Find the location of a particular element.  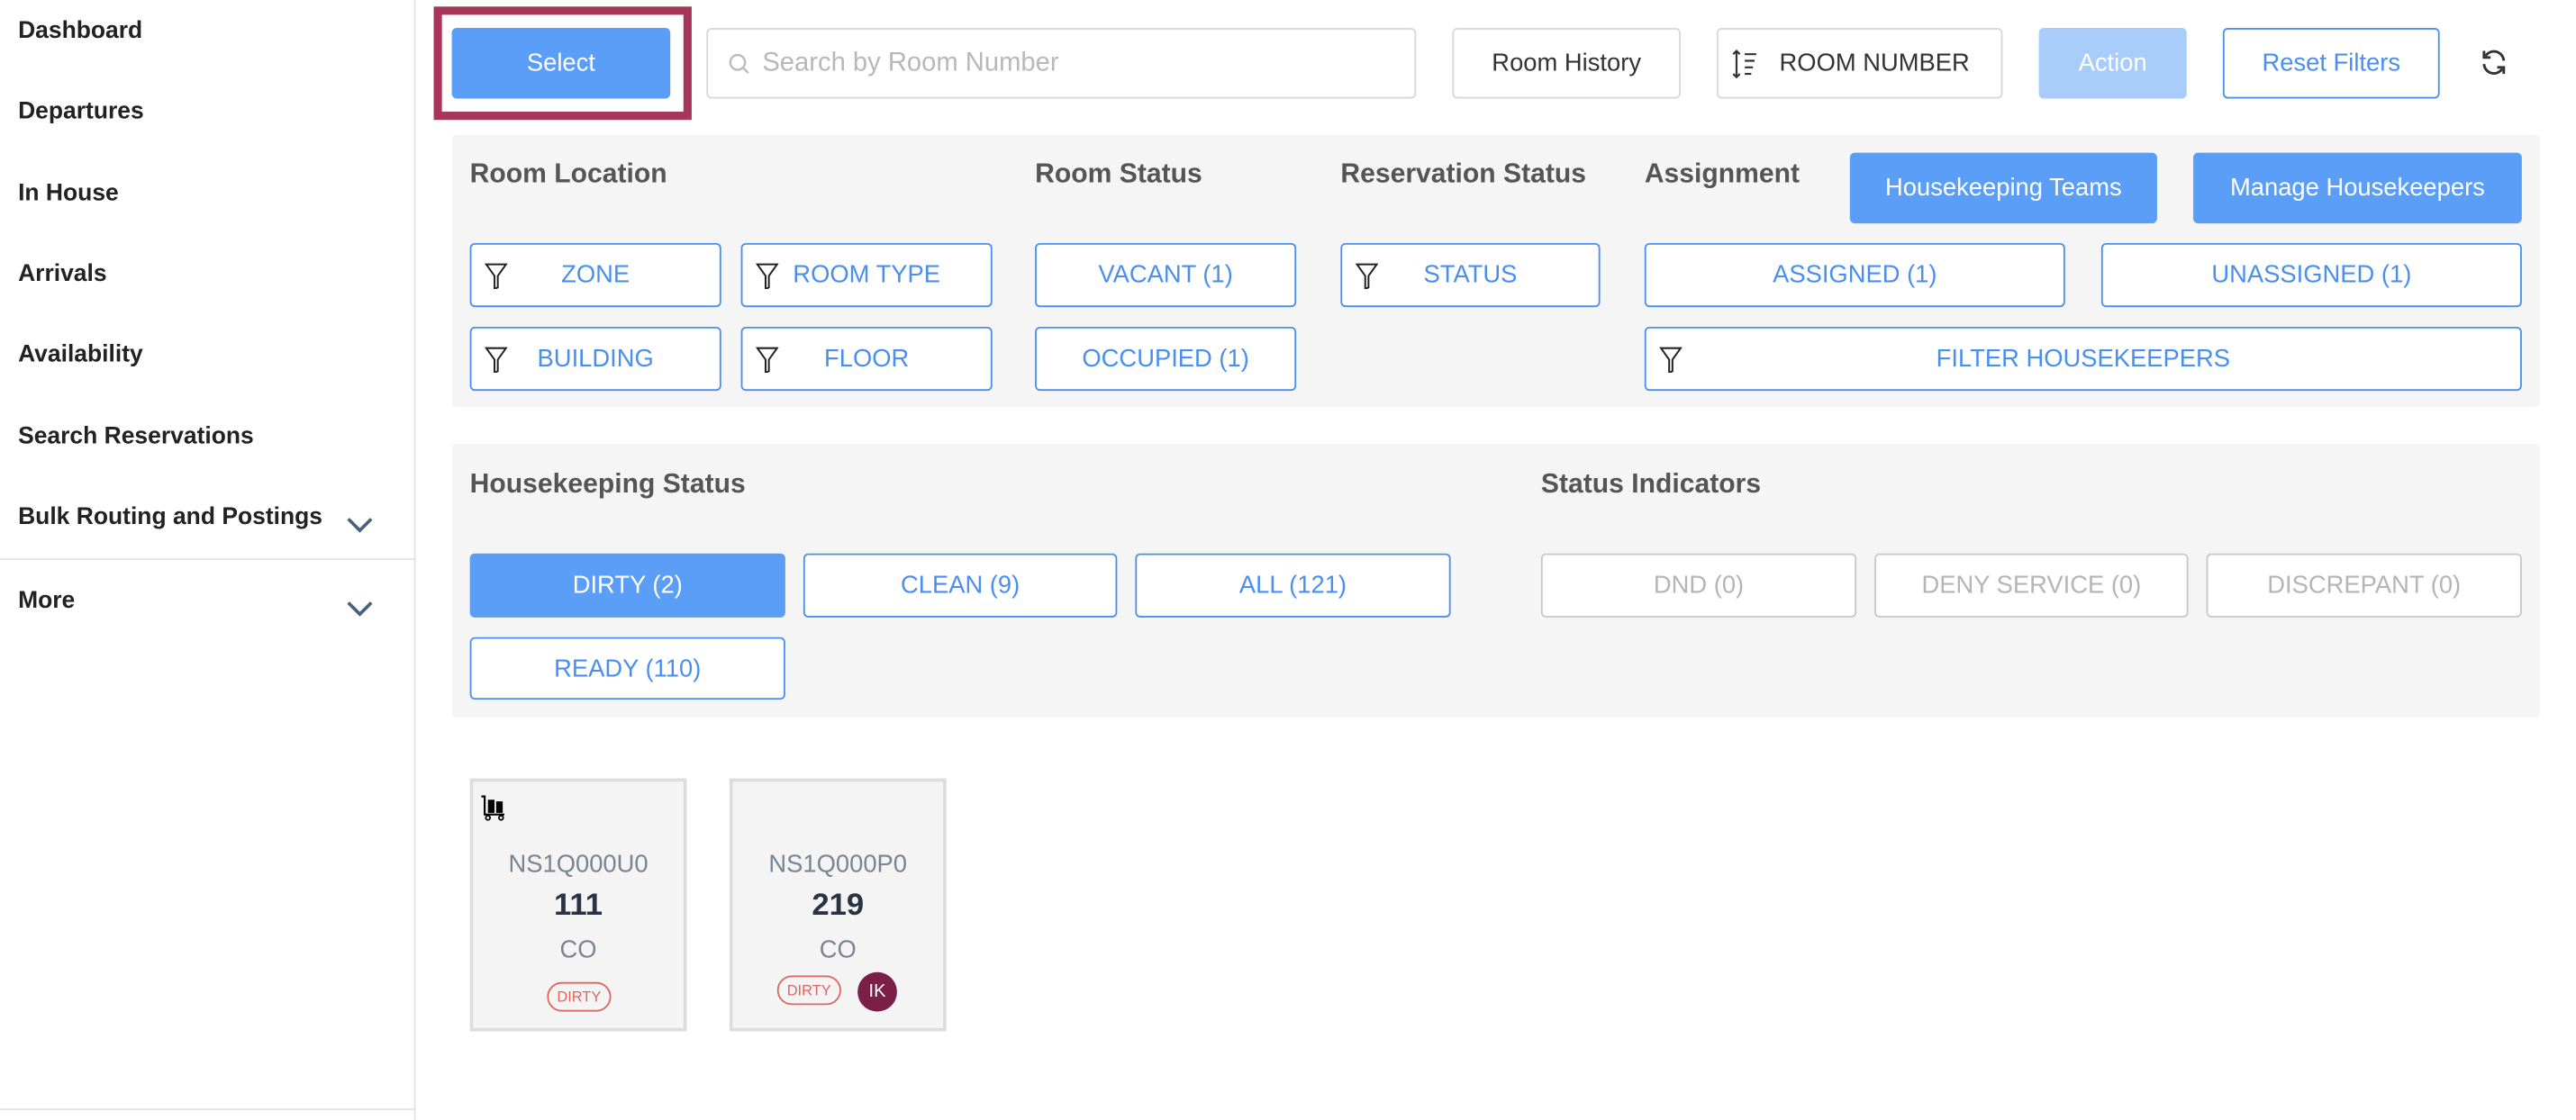

room-type-label: ROOM TYPE is located at coordinates (867, 275).